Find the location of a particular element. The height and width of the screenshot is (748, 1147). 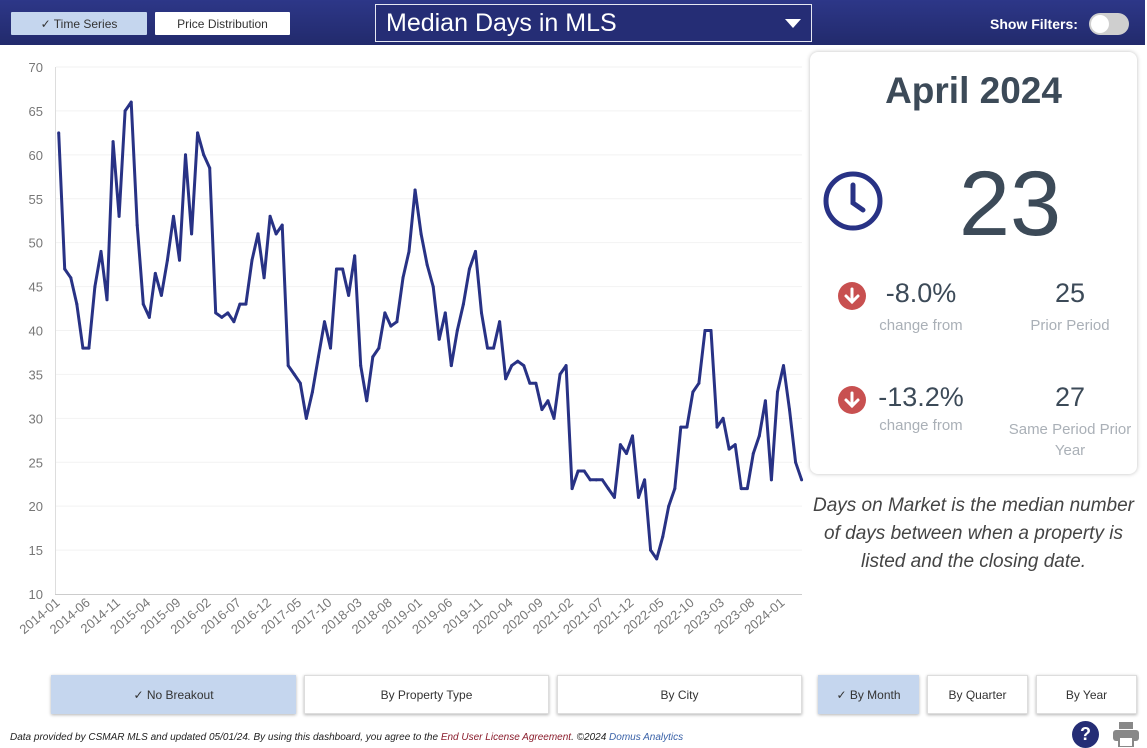

by-month-button: ✓ By Month is located at coordinates (868, 694).